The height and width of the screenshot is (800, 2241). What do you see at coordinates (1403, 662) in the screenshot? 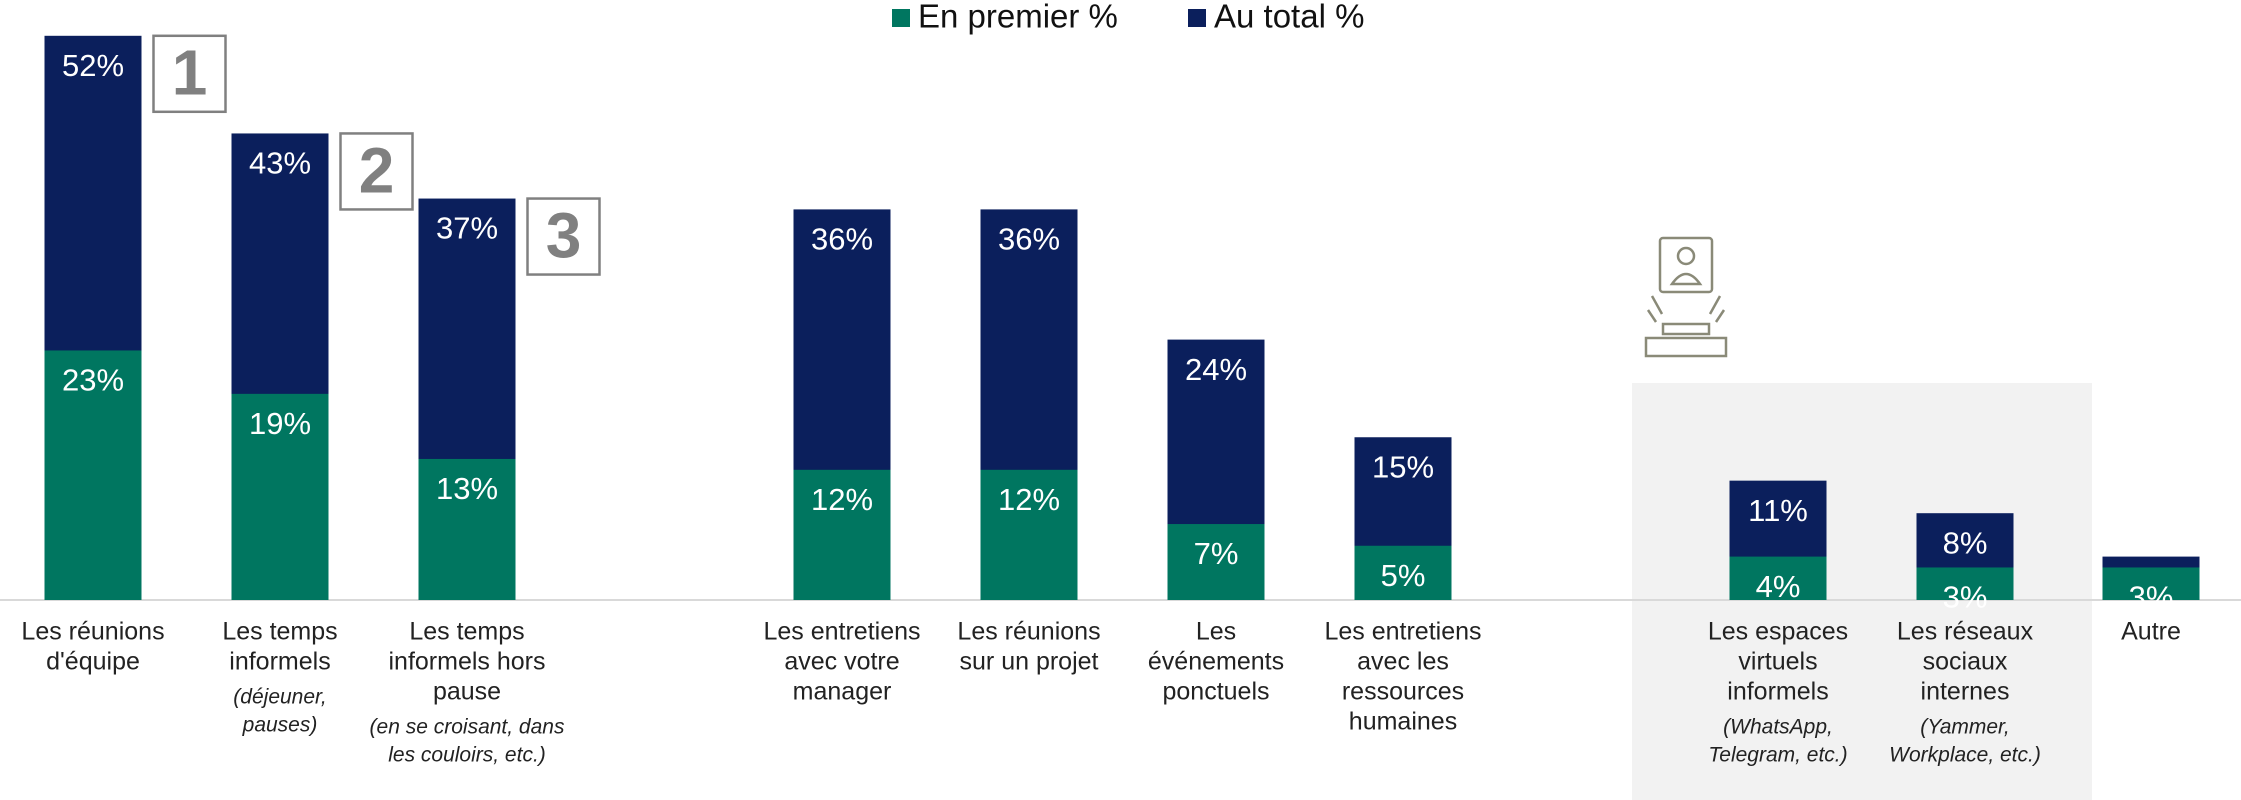
I see `category-label: avec les` at bounding box center [1403, 662].